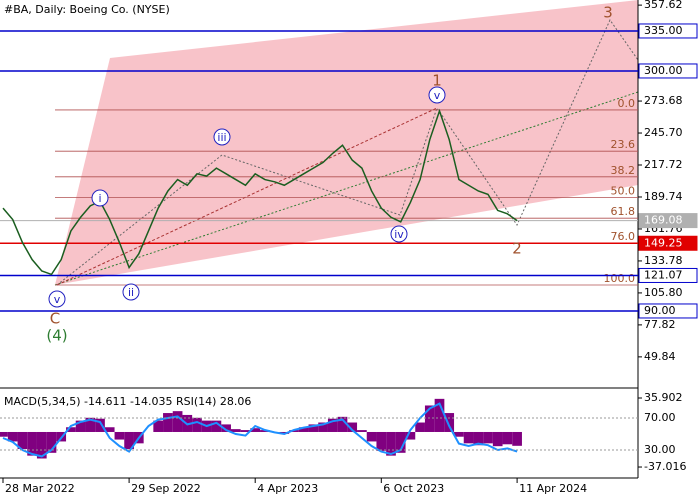 The height and width of the screenshot is (500, 700). I want to click on level-label: 300.00, so click(663, 70).